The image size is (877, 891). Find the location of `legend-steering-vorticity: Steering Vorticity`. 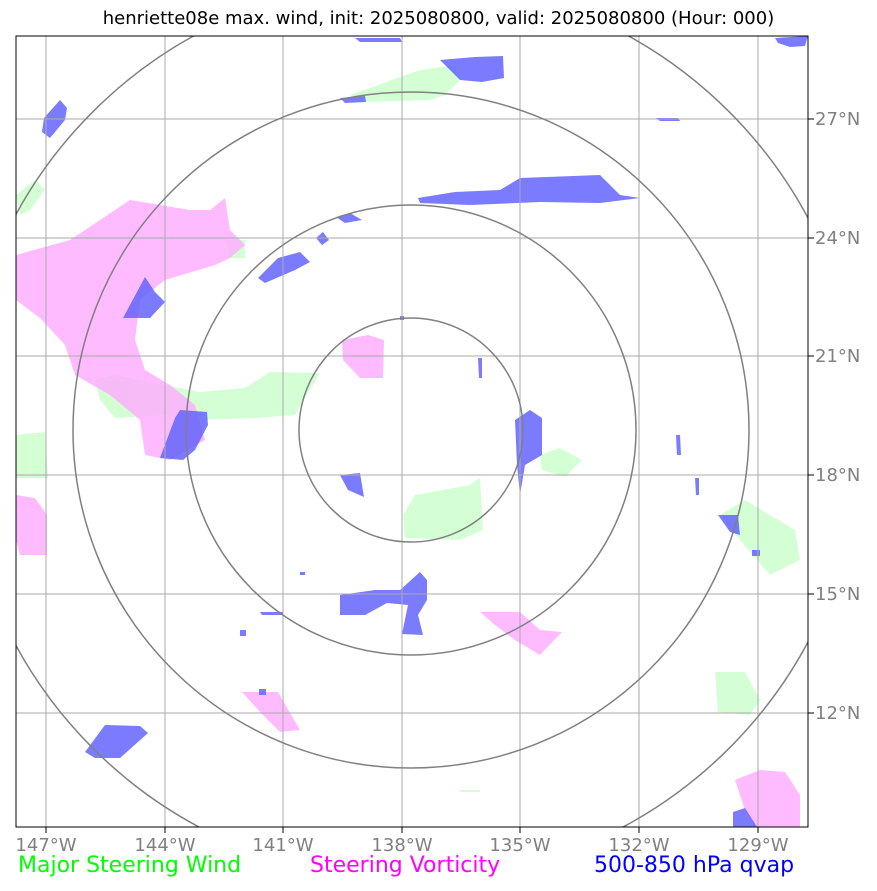

legend-steering-vorticity: Steering Vorticity is located at coordinates (405, 865).